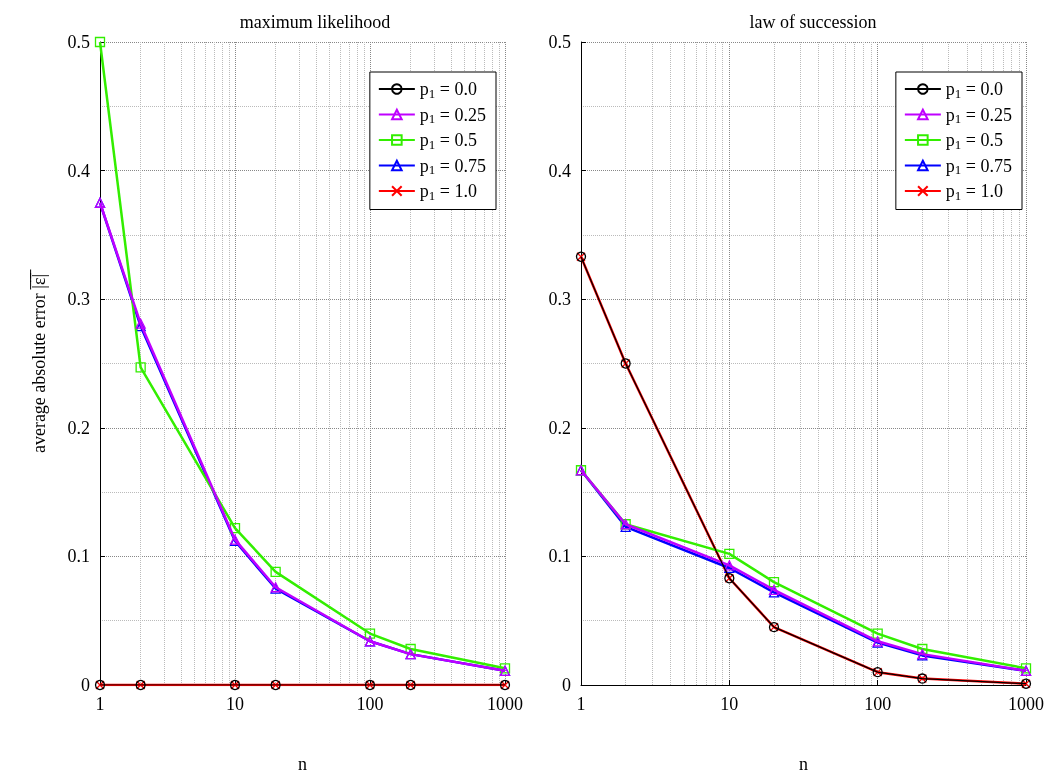 This screenshot has height=778, width=1052. What do you see at coordinates (813, 22) in the screenshot?
I see `chart-title: law of succession` at bounding box center [813, 22].